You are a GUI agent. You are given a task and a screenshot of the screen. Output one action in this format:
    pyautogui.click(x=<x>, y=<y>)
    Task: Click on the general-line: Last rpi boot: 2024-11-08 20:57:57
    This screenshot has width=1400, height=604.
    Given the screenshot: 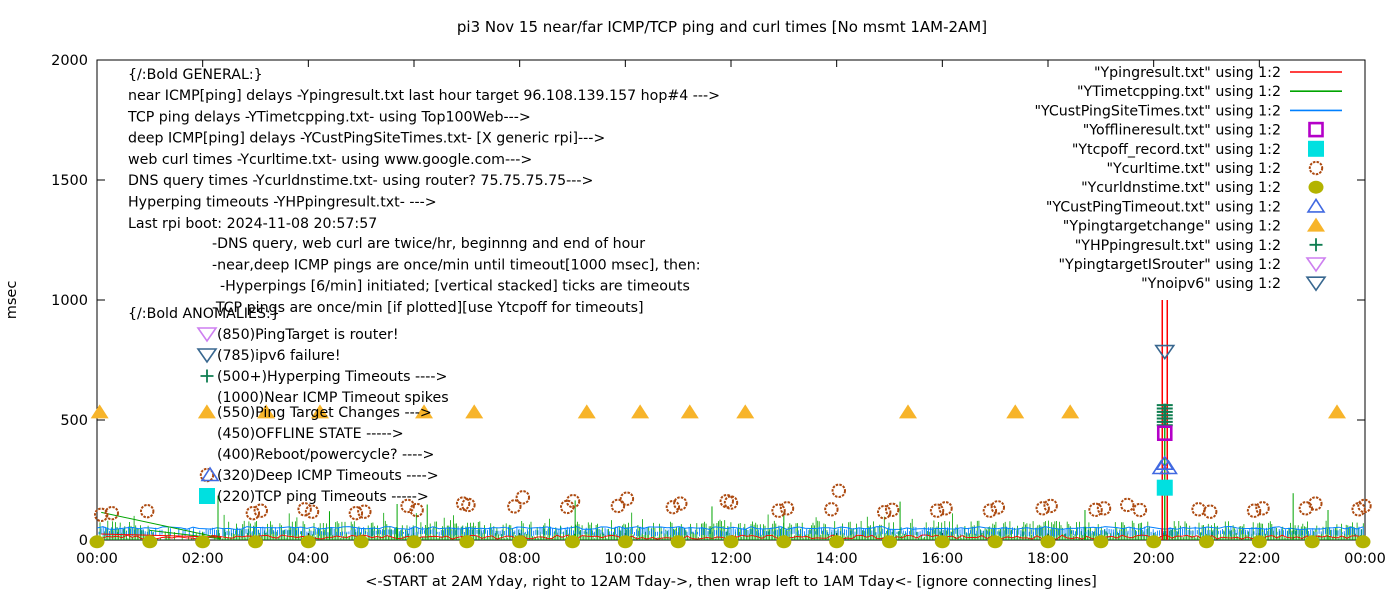 What is the action you would take?
    pyautogui.click(x=252, y=224)
    